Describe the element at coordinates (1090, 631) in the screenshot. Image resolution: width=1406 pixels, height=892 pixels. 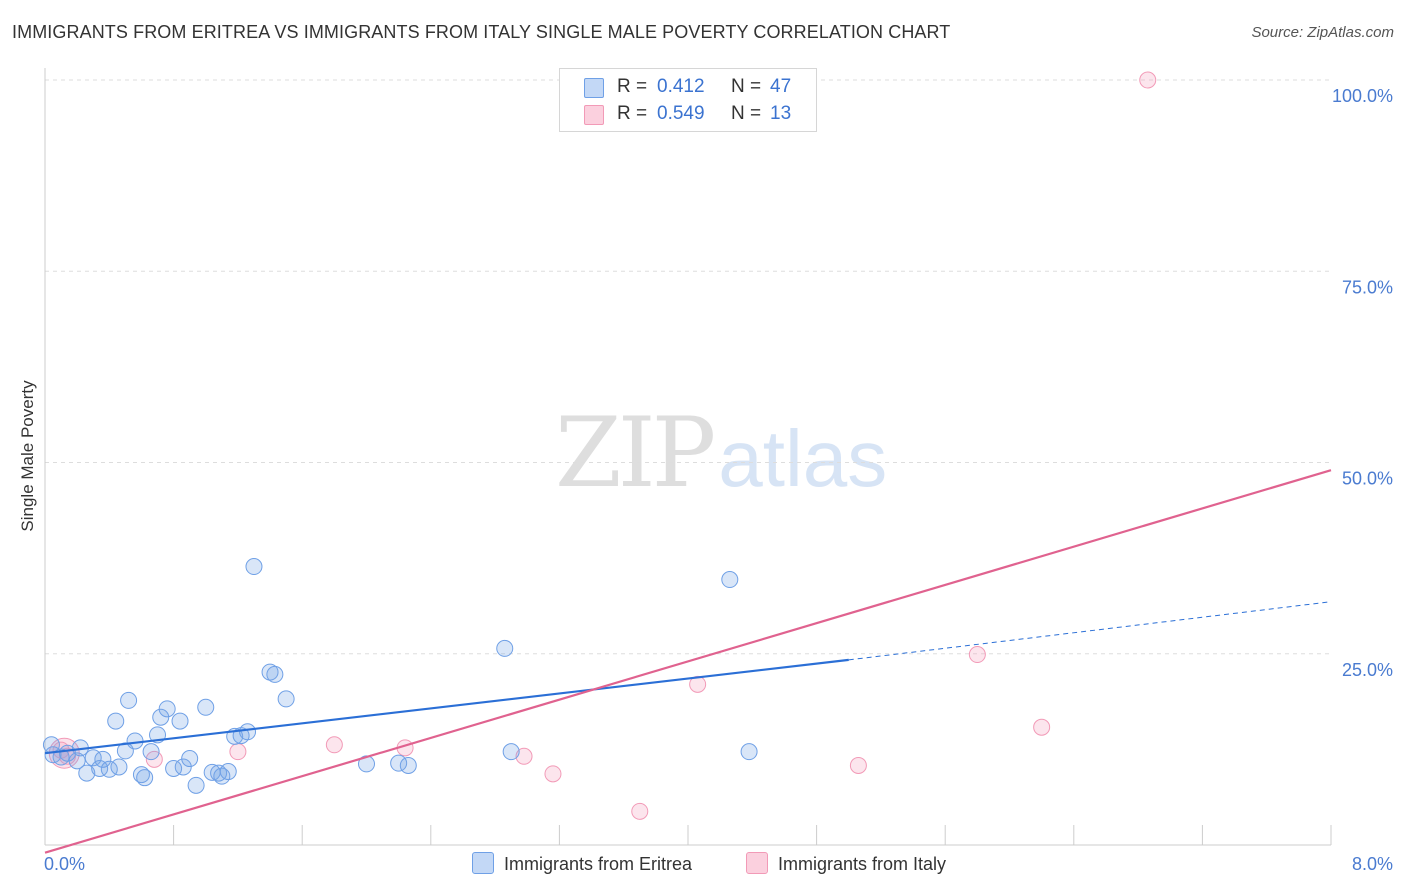
I see `eritrea-trend-extension` at that location.